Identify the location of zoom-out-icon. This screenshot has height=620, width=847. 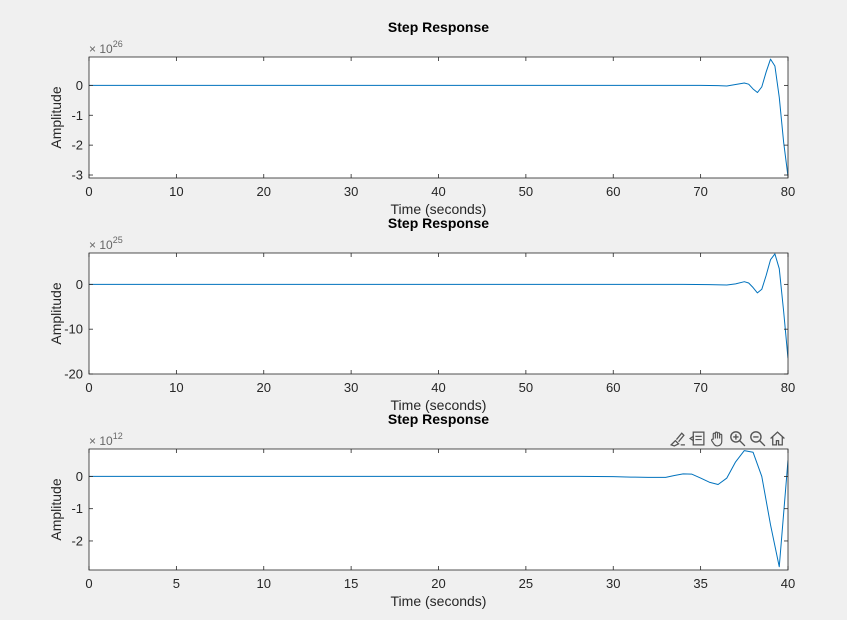
(757, 438).